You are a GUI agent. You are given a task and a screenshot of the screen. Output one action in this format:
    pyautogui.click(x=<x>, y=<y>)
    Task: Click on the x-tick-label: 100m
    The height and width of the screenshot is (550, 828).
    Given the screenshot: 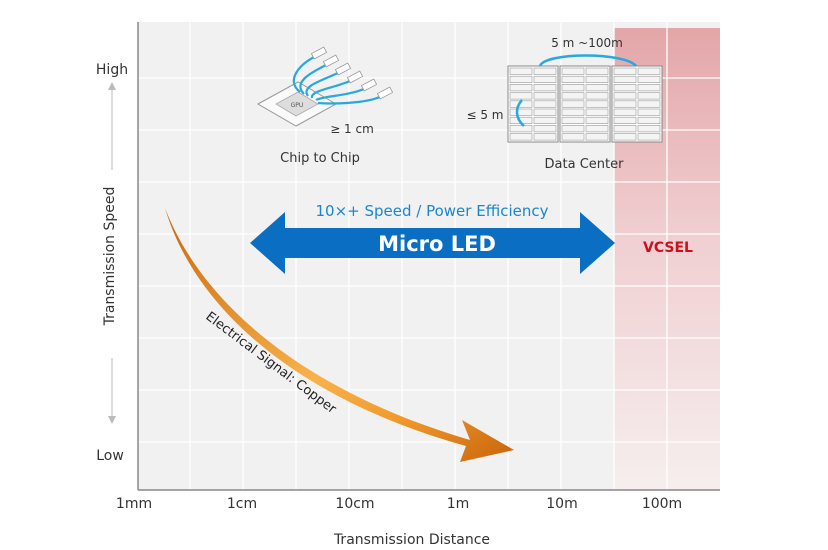 What is the action you would take?
    pyautogui.click(x=662, y=504)
    